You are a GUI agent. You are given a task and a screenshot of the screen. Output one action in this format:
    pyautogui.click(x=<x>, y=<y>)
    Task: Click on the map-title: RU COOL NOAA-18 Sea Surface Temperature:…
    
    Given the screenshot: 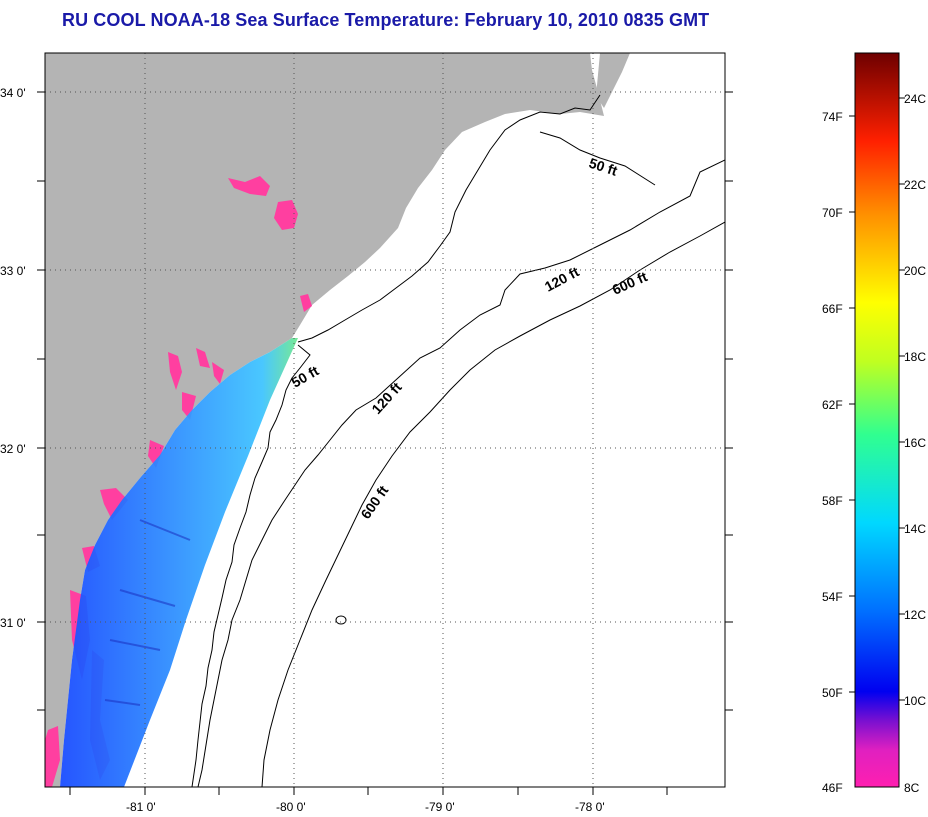 What is the action you would take?
    pyautogui.click(x=386, y=20)
    